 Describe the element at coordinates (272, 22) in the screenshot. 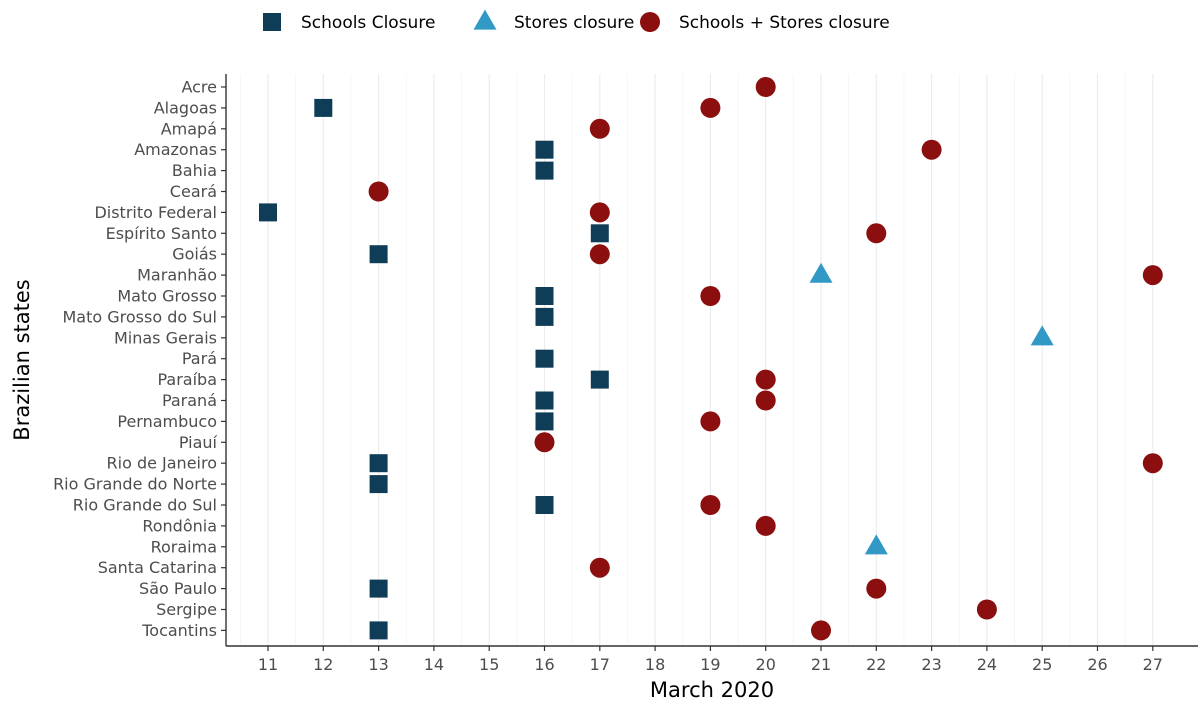

I see `legend-key-schools-closure` at that location.